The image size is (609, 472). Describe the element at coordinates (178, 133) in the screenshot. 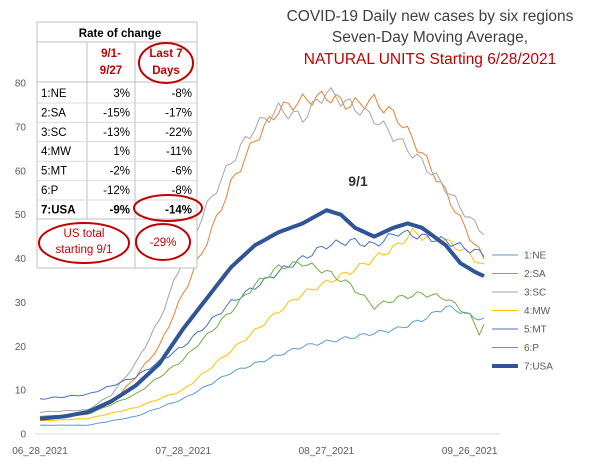

I see `table-cell-v2: -22%` at that location.